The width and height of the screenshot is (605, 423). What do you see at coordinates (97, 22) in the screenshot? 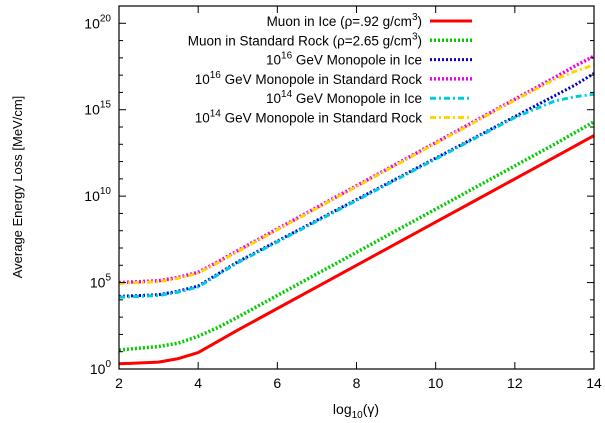
I see `y-tick-label: 10²⁰` at bounding box center [97, 22].